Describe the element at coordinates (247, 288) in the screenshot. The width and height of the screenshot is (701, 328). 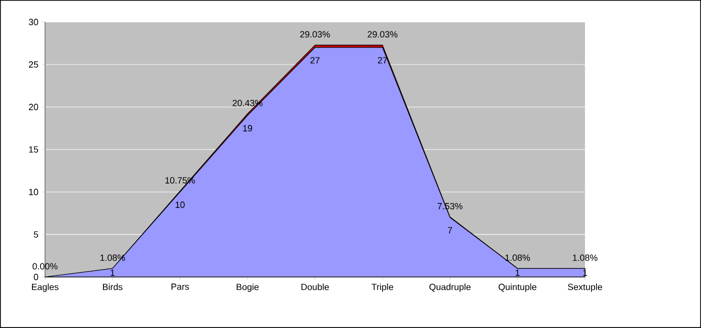
I see `x-tick-label: Bogie` at that location.